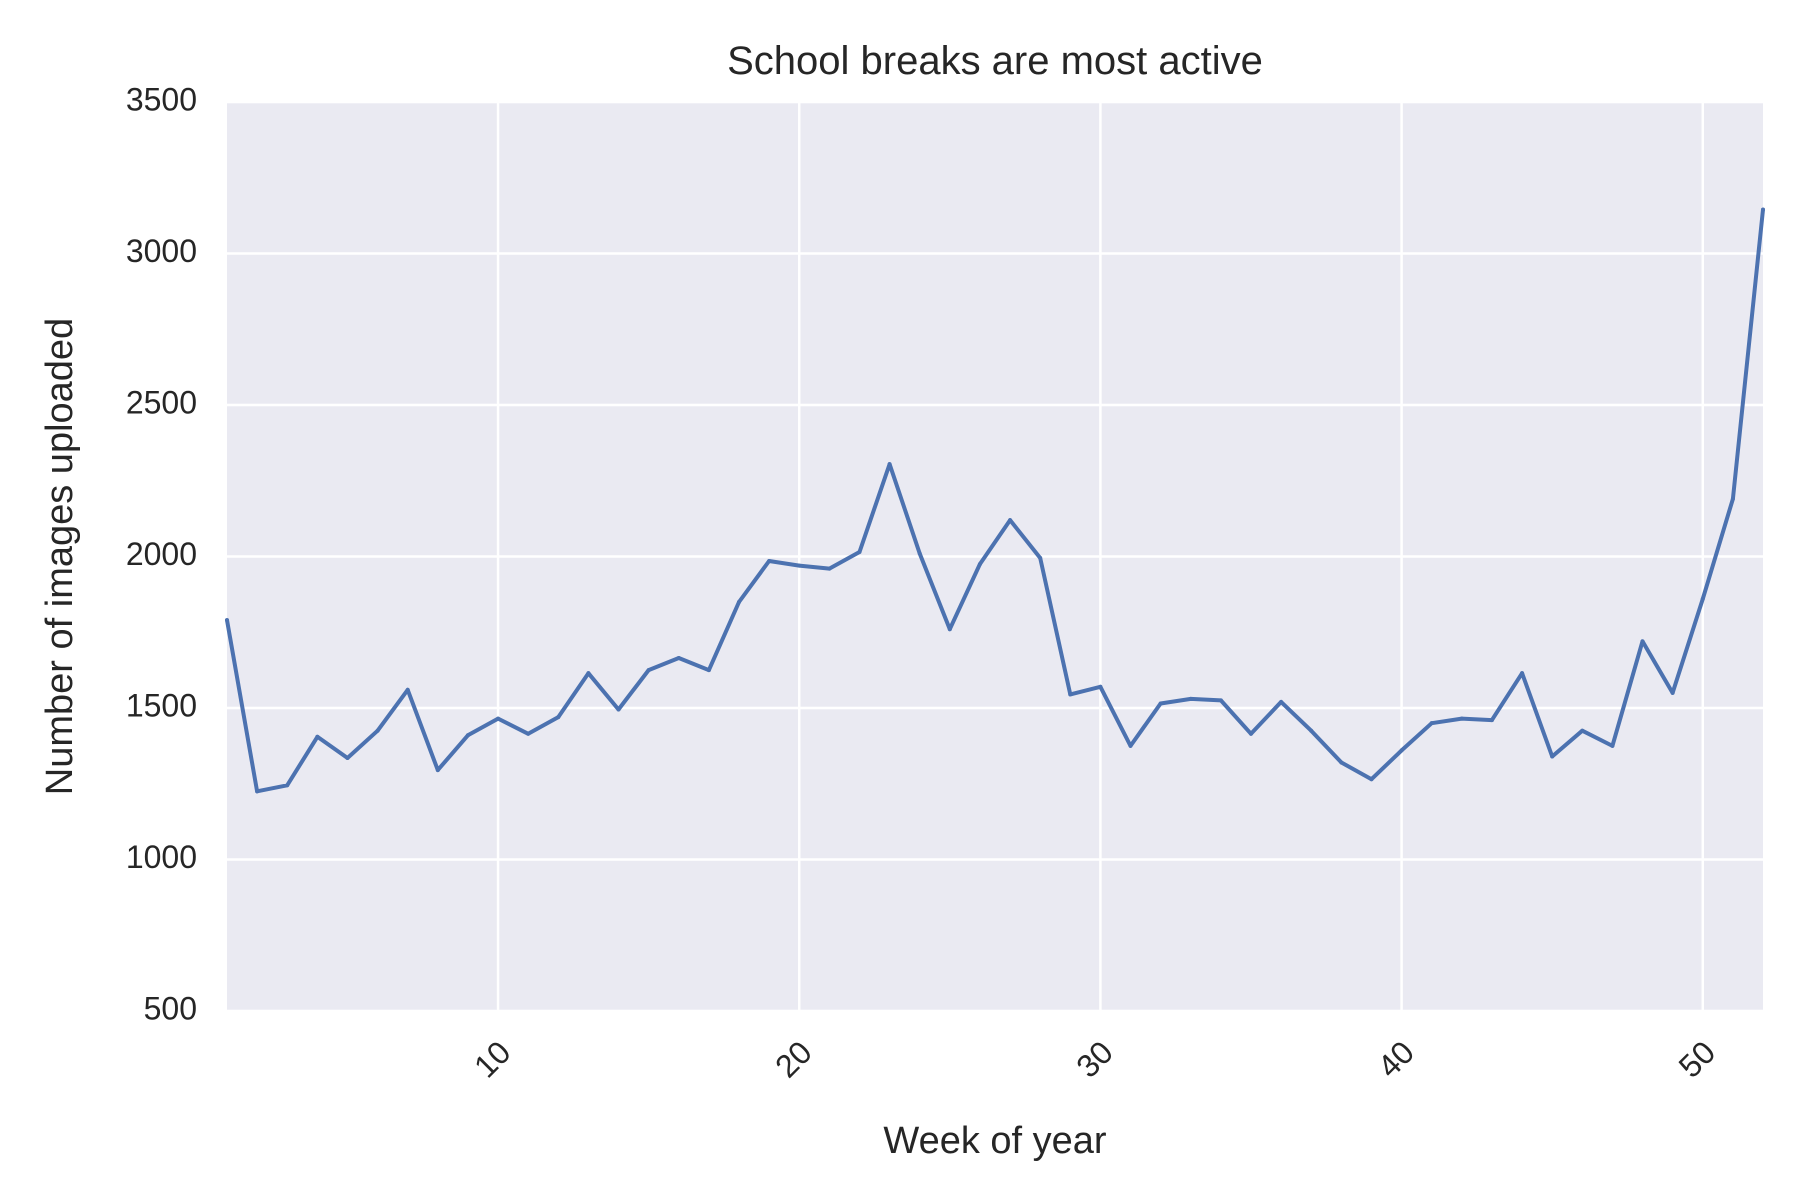 Image resolution: width=1800 pixels, height=1200 pixels. What do you see at coordinates (161, 251) in the screenshot?
I see `y-tick-label: 3000` at bounding box center [161, 251].